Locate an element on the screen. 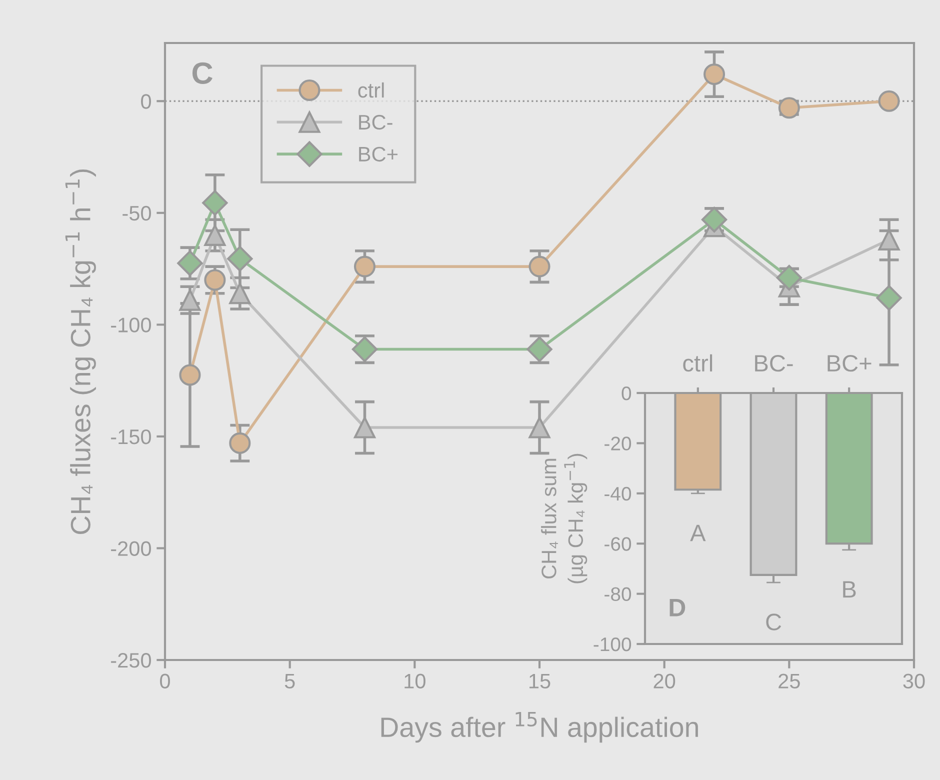  legend-label: ctrl is located at coordinates (371, 90).